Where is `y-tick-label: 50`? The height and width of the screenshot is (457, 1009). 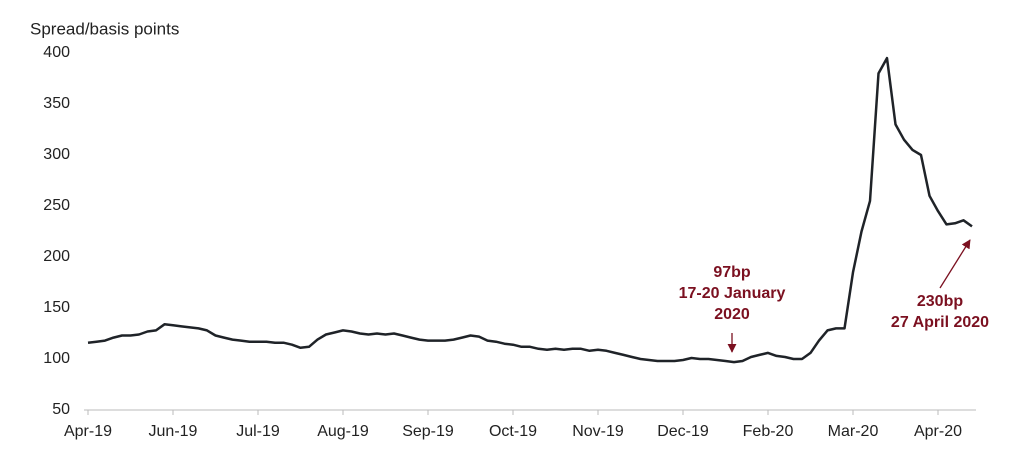 y-tick-label: 50 is located at coordinates (61, 409).